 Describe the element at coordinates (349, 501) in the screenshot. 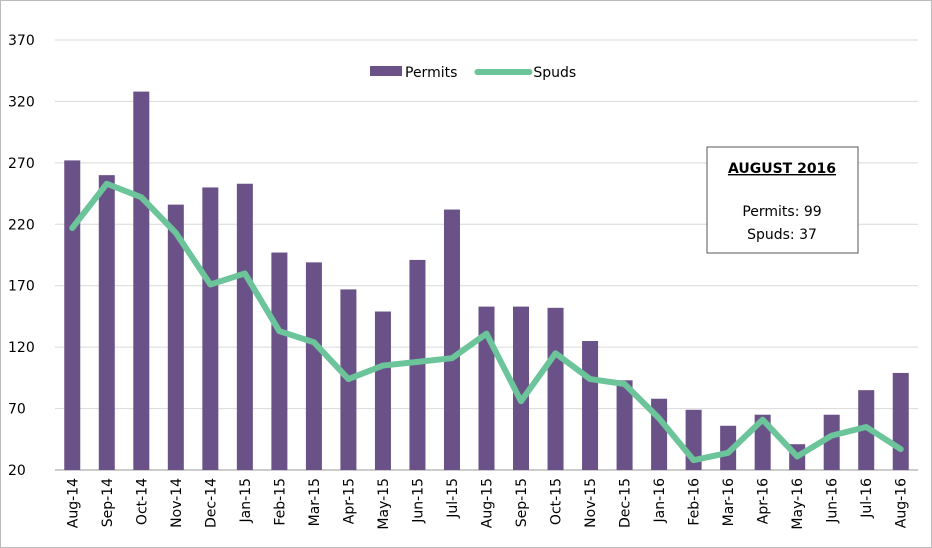

I see `x-tick-label: Apr-15` at that location.